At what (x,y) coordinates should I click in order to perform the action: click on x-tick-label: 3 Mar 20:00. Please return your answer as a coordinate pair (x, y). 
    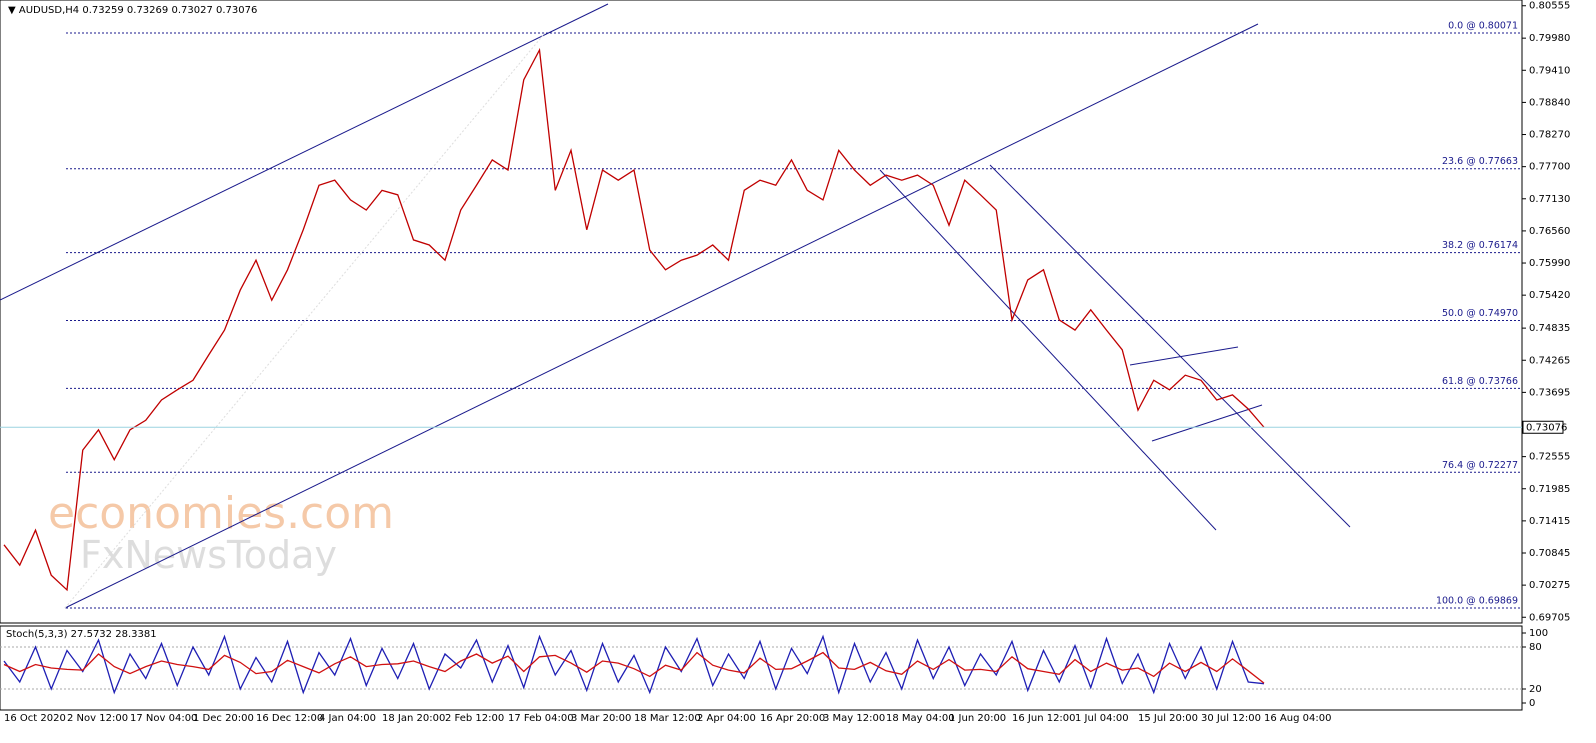
    Looking at the image, I should click on (601, 718).